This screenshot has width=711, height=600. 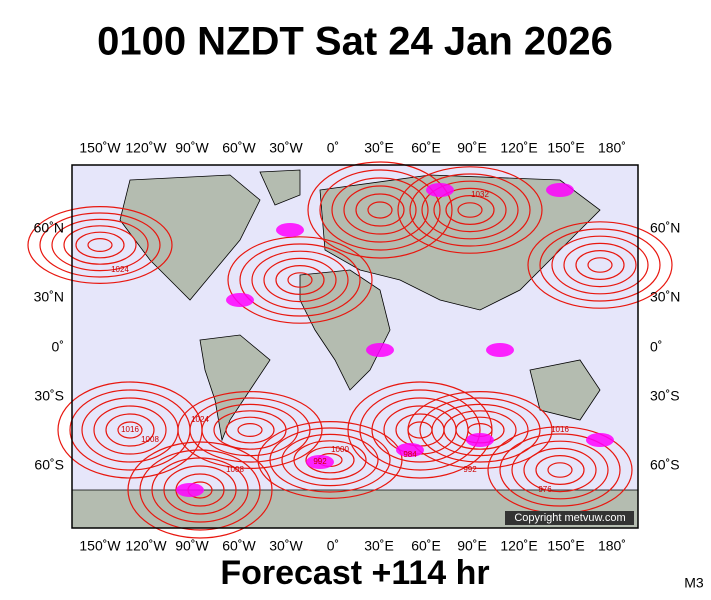 What do you see at coordinates (100, 148) in the screenshot?
I see `longitude-label: 150˚W` at bounding box center [100, 148].